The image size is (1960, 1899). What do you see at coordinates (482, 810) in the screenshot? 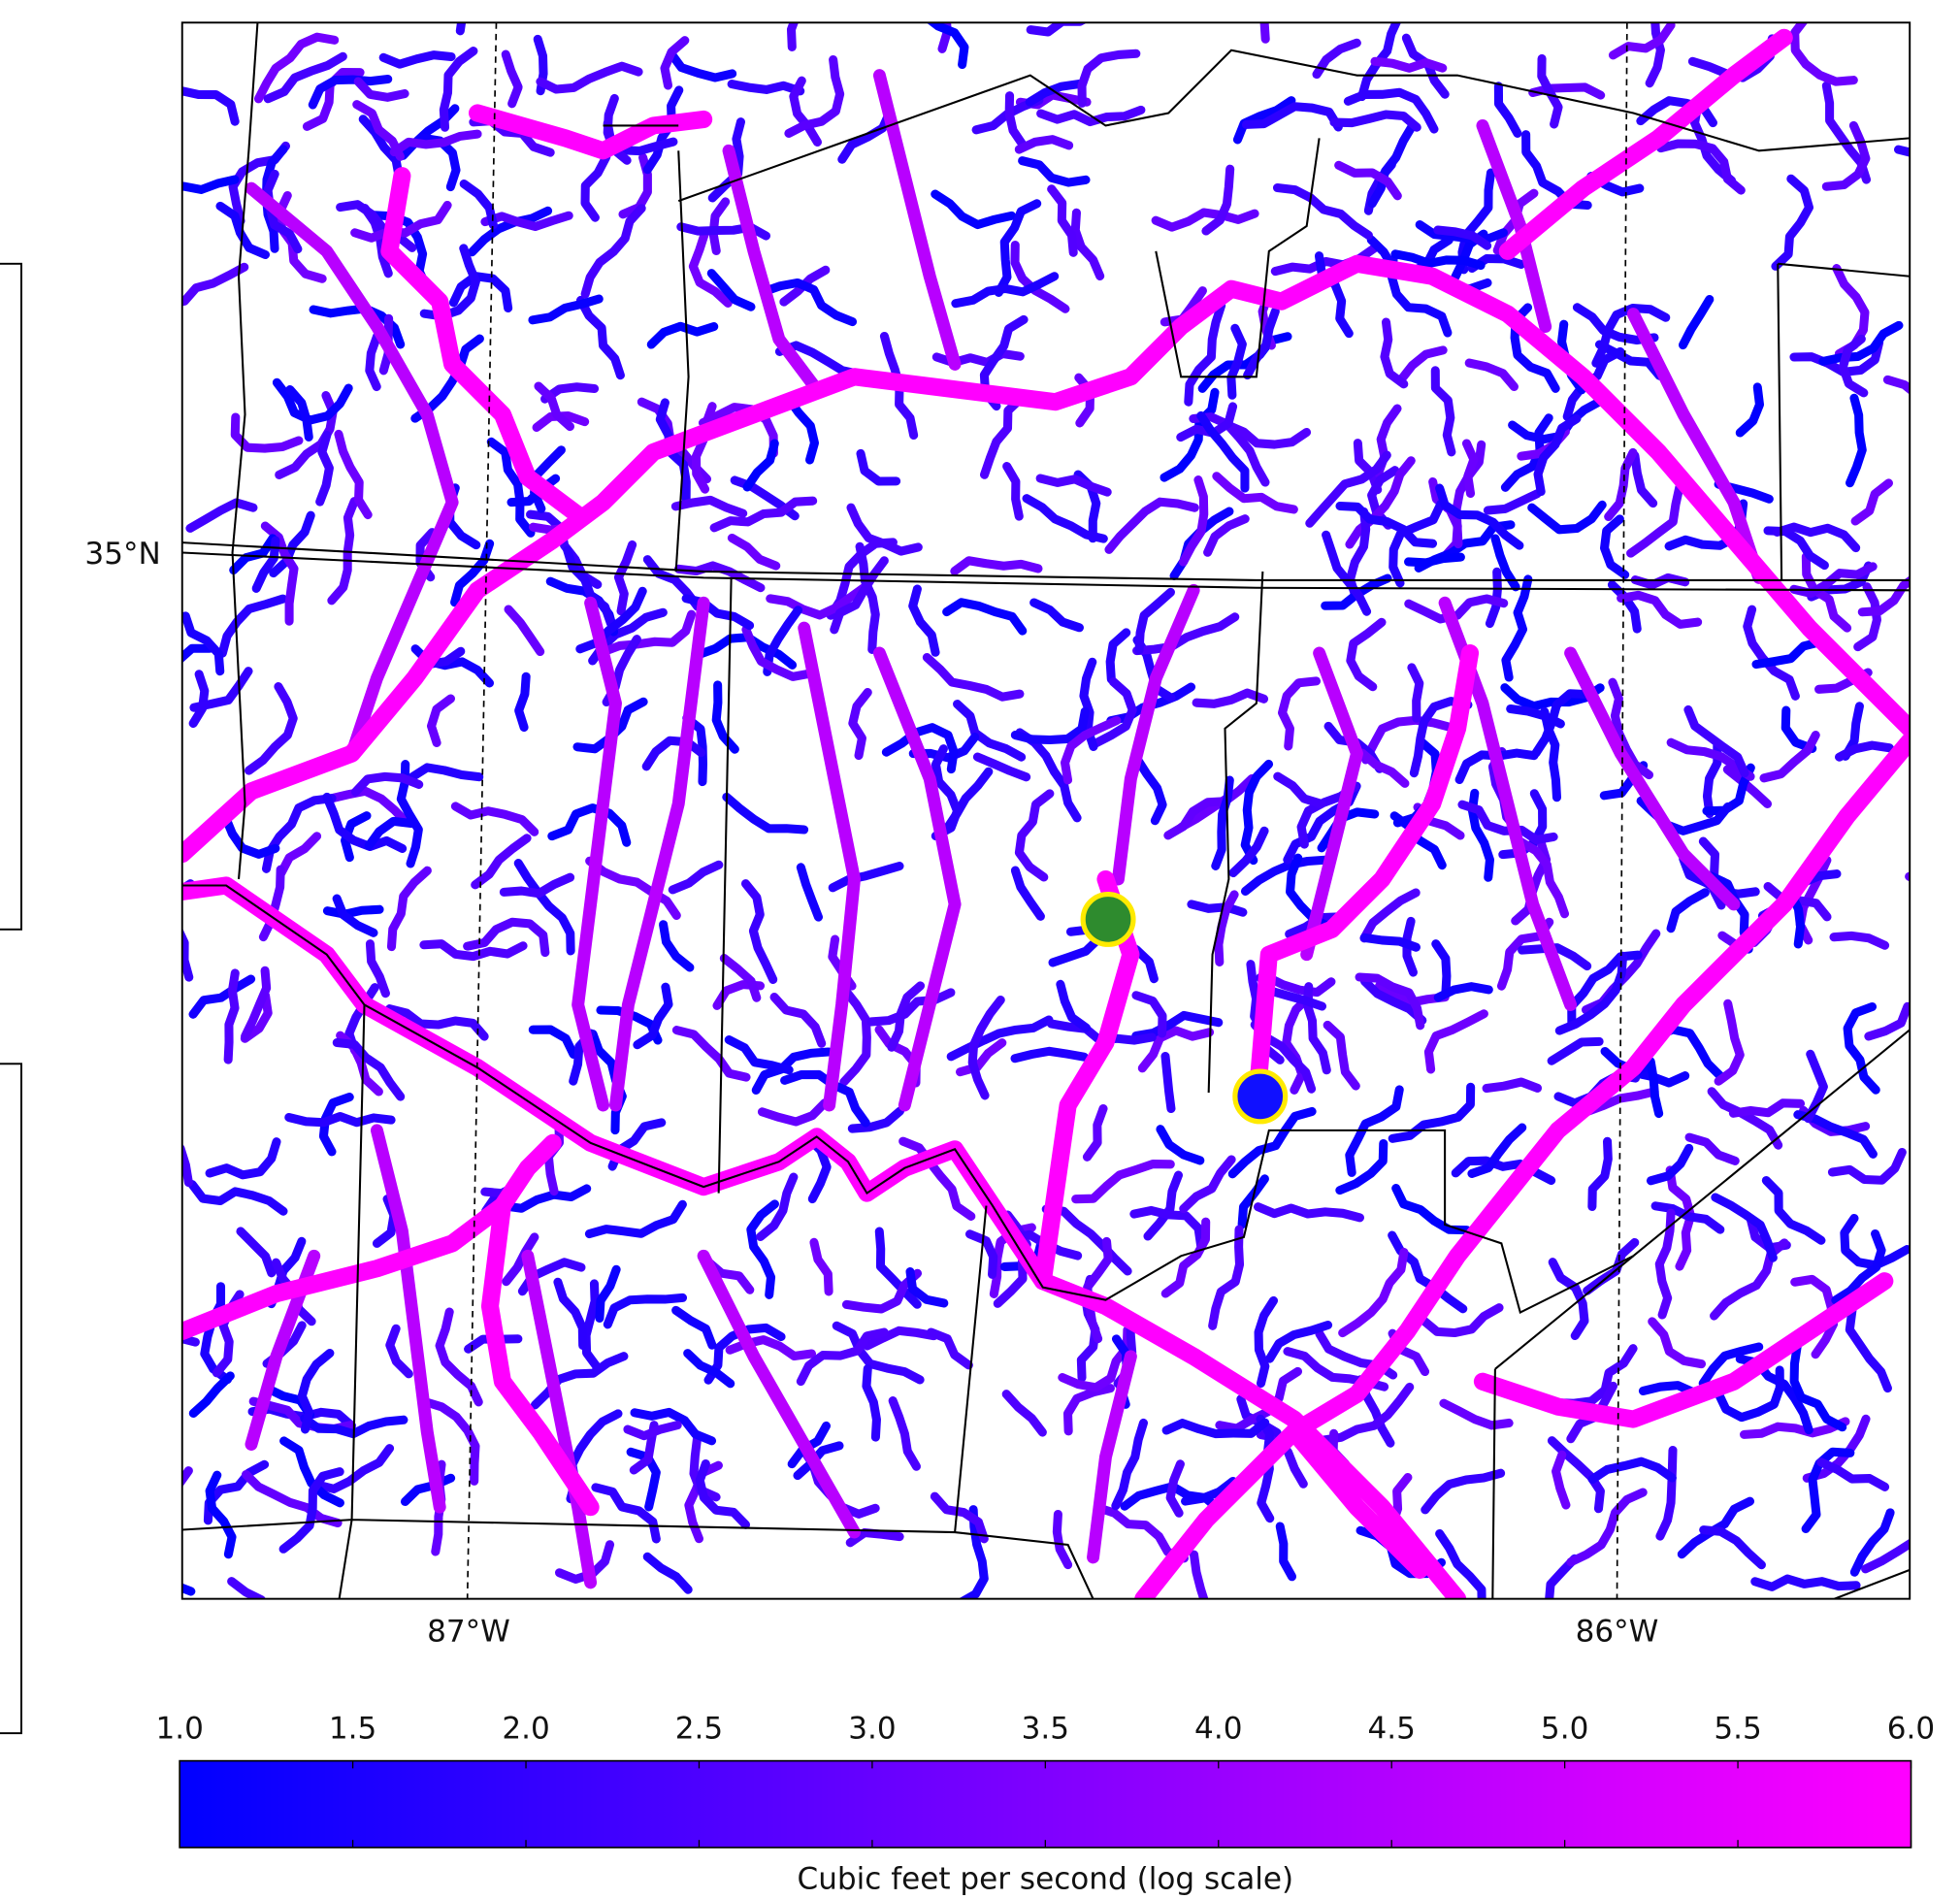
I see `meridian` at bounding box center [482, 810].